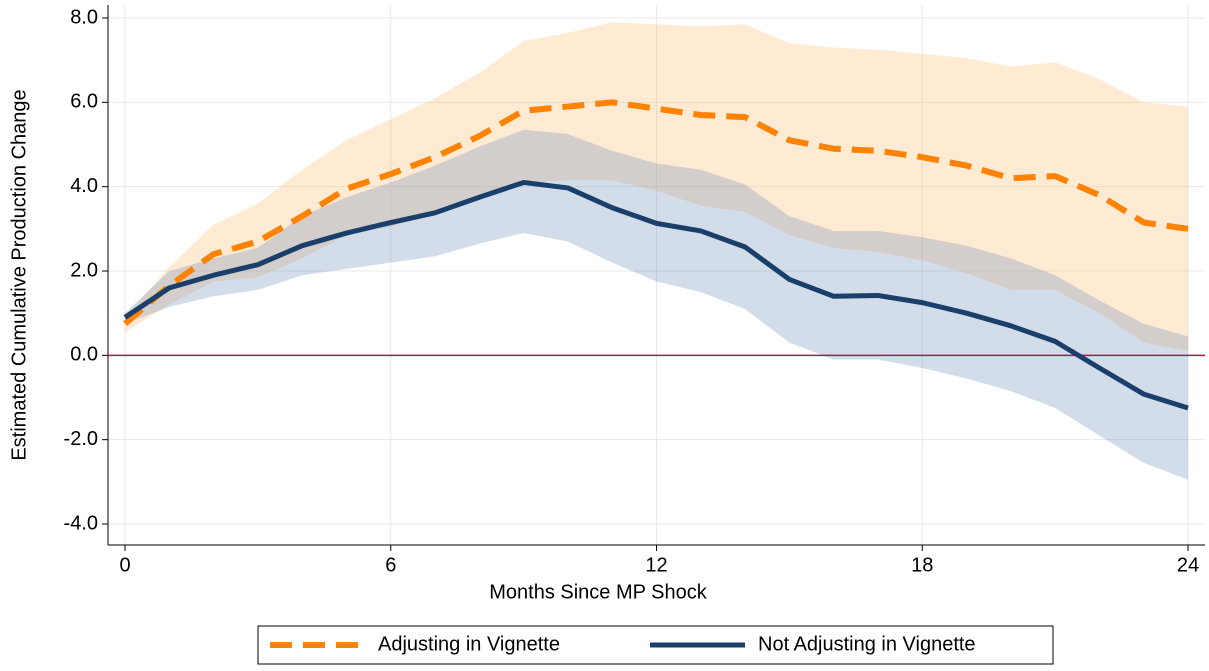 This screenshot has height=671, width=1209. What do you see at coordinates (81, 439) in the screenshot?
I see `y-tick-label: -2.0` at bounding box center [81, 439].